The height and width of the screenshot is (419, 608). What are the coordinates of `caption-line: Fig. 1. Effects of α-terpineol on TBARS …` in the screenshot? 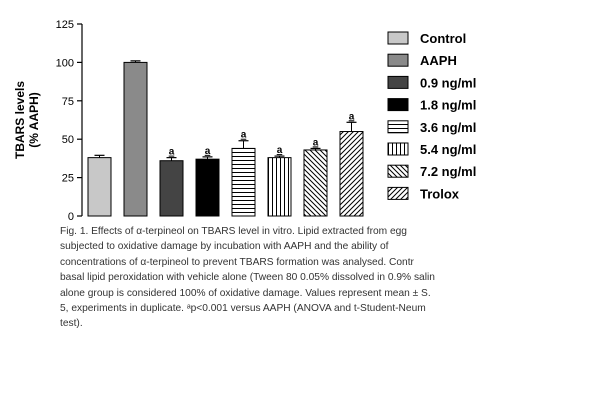 It's located at (233, 231).